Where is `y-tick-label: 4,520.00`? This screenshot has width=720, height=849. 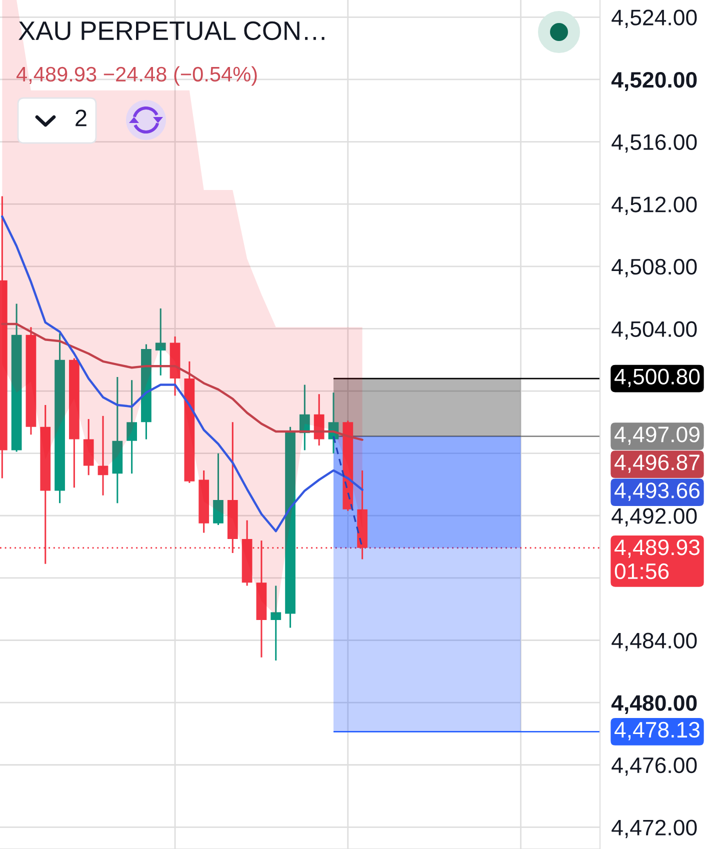 y-tick-label: 4,520.00 is located at coordinates (654, 81).